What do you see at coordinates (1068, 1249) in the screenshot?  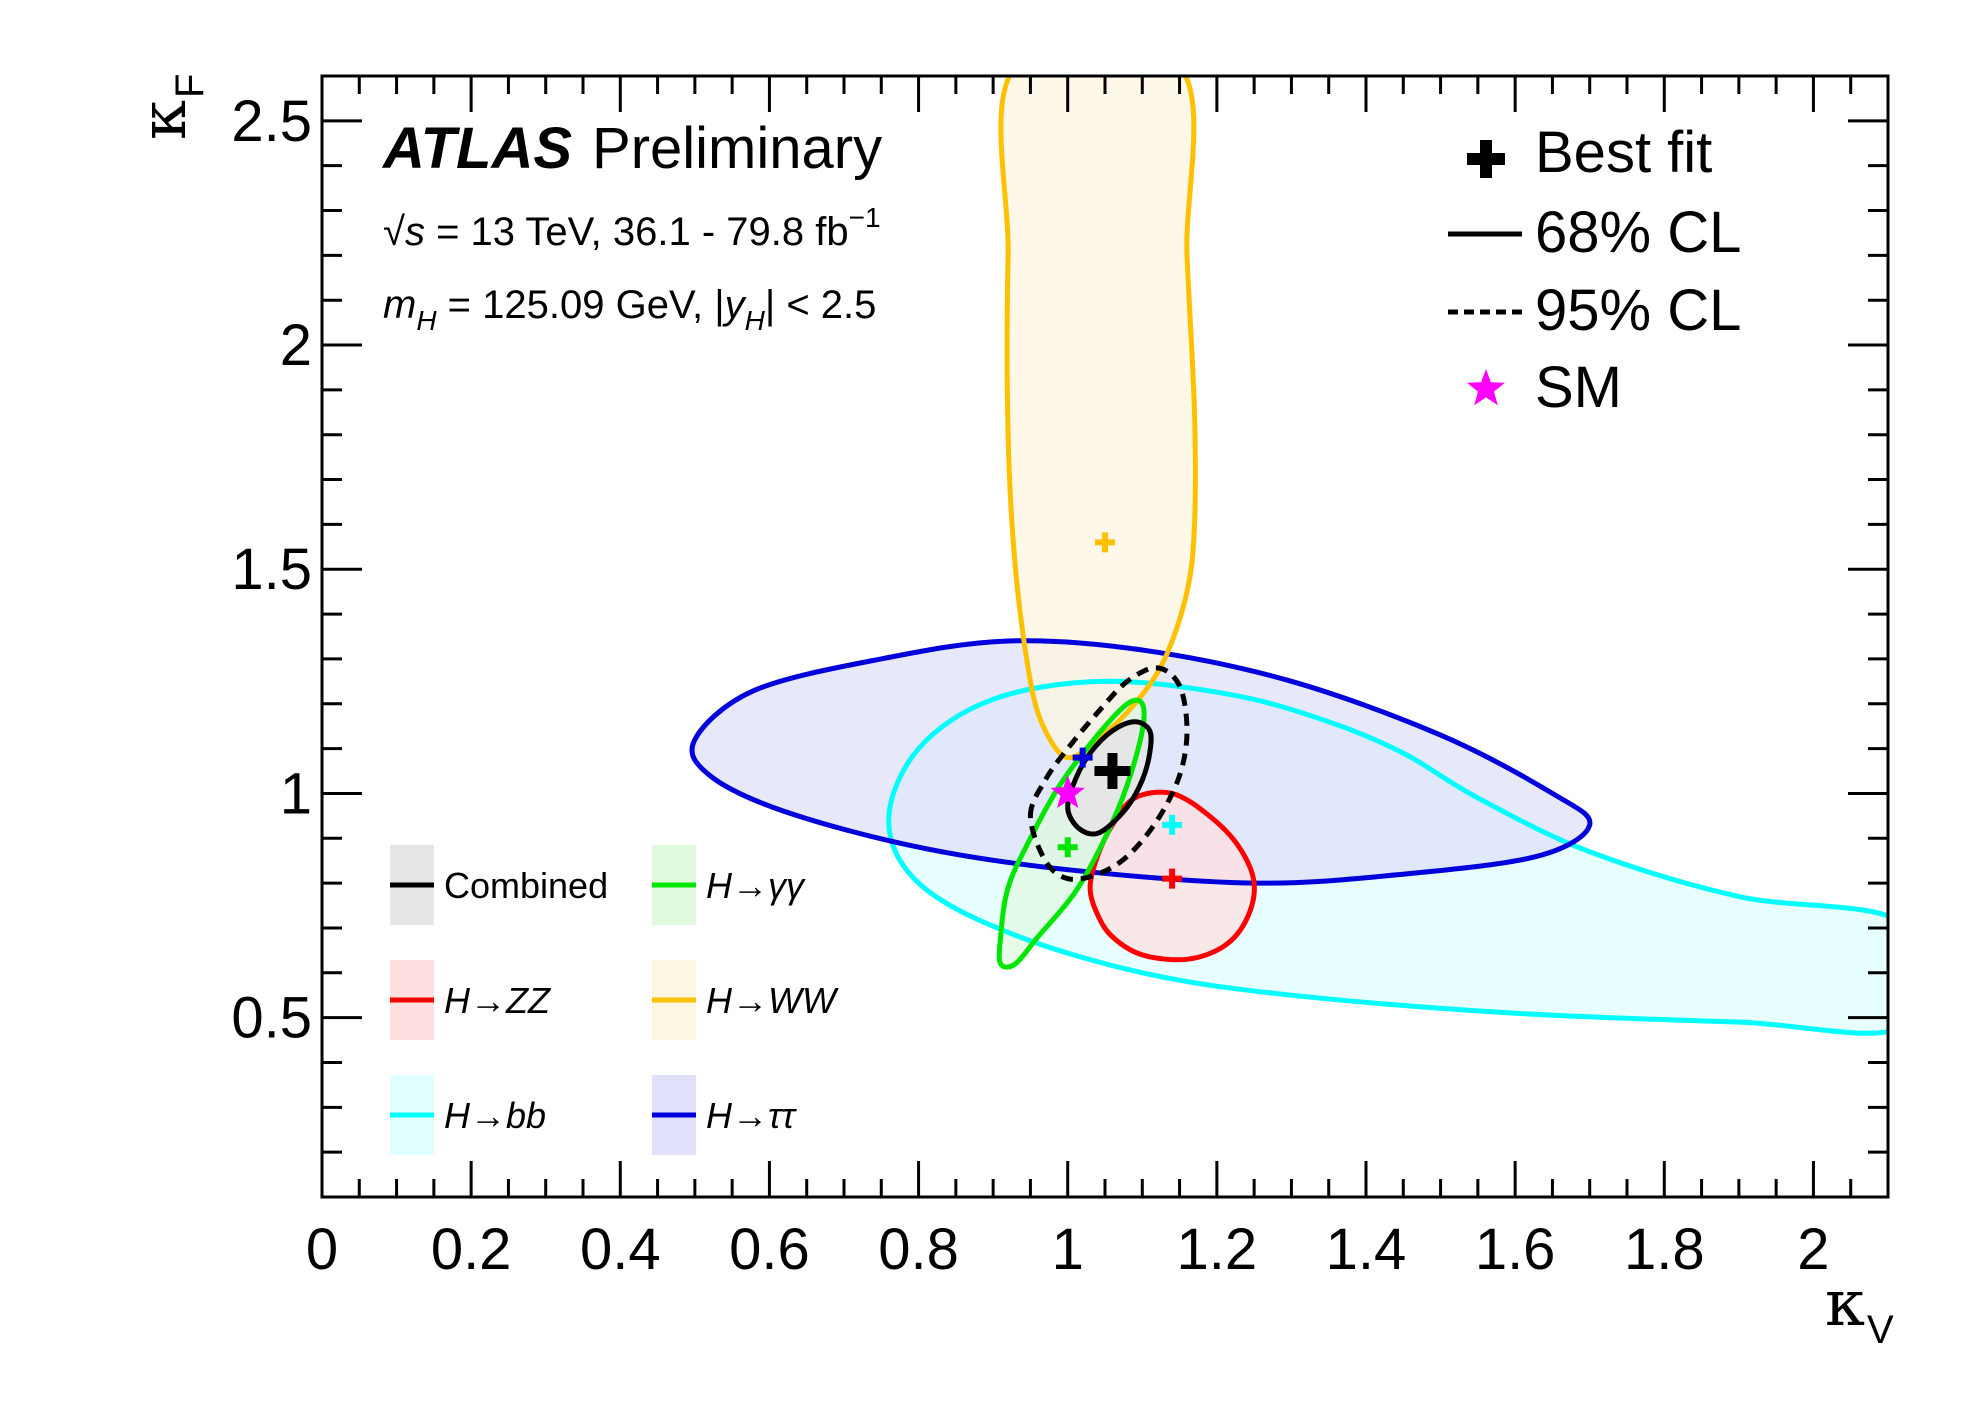 I see `x-tick-label: 1` at bounding box center [1068, 1249].